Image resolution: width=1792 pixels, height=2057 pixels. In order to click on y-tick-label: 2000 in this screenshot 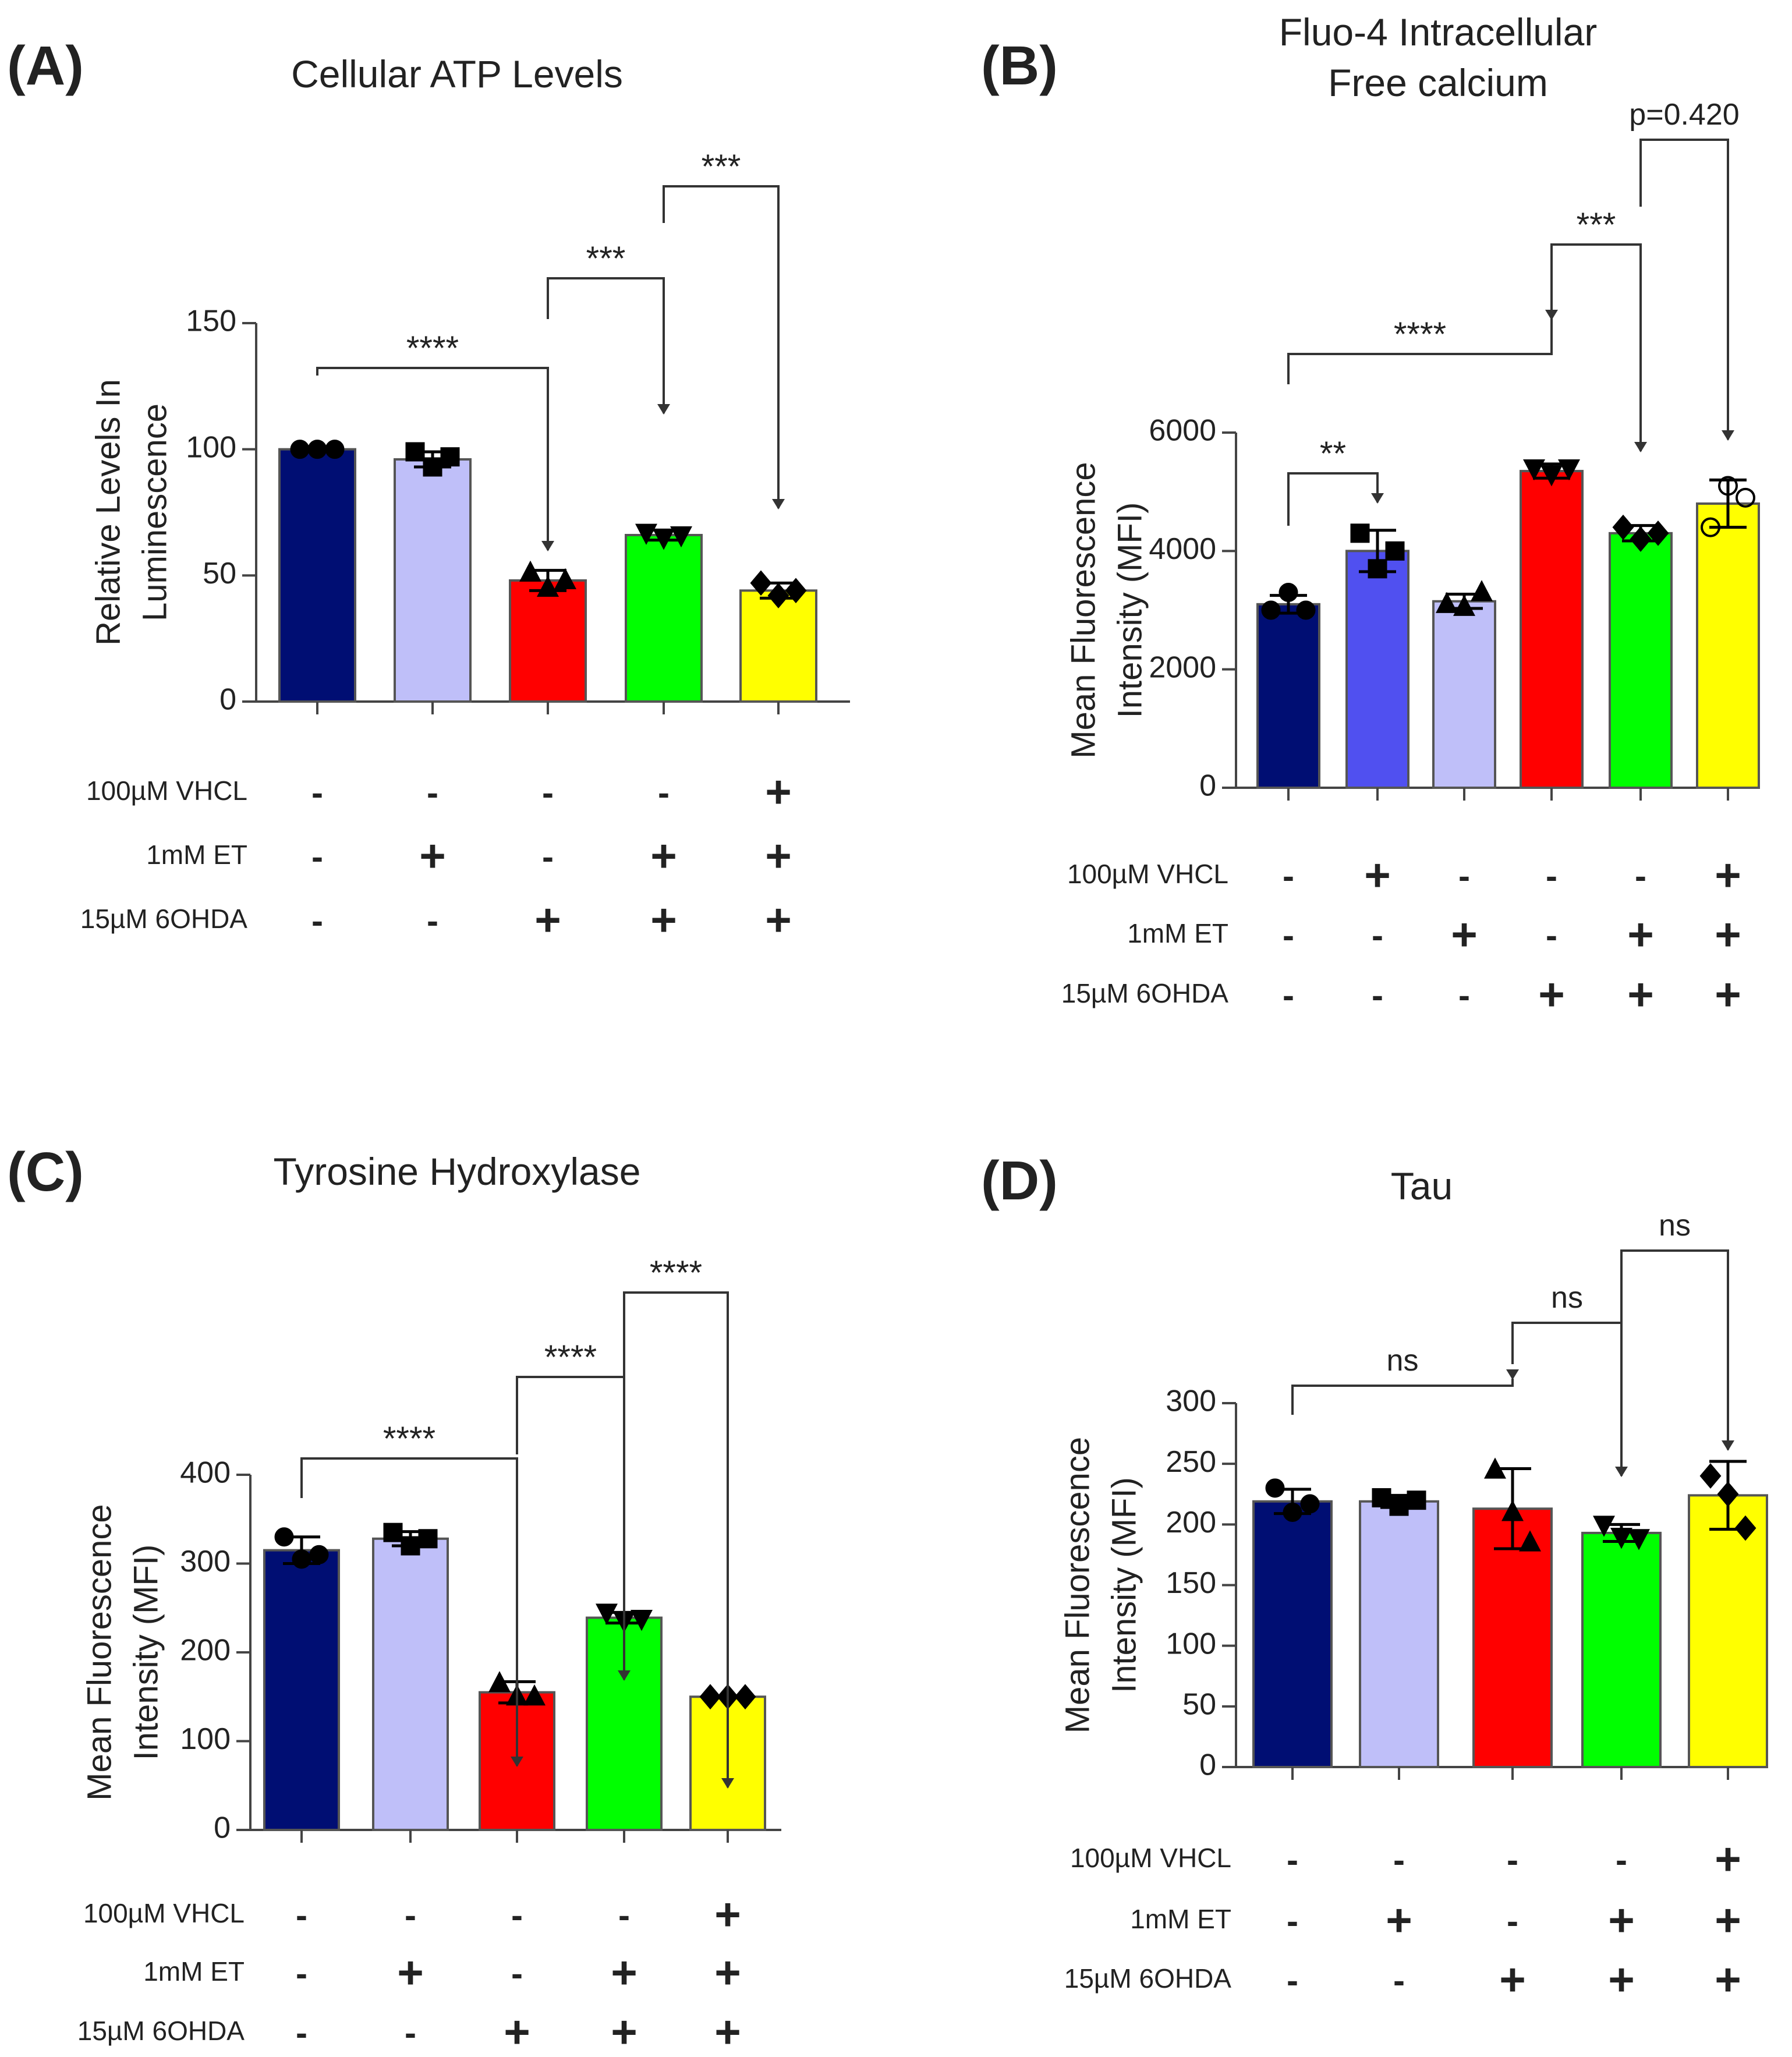, I will do `click(1182, 667)`.